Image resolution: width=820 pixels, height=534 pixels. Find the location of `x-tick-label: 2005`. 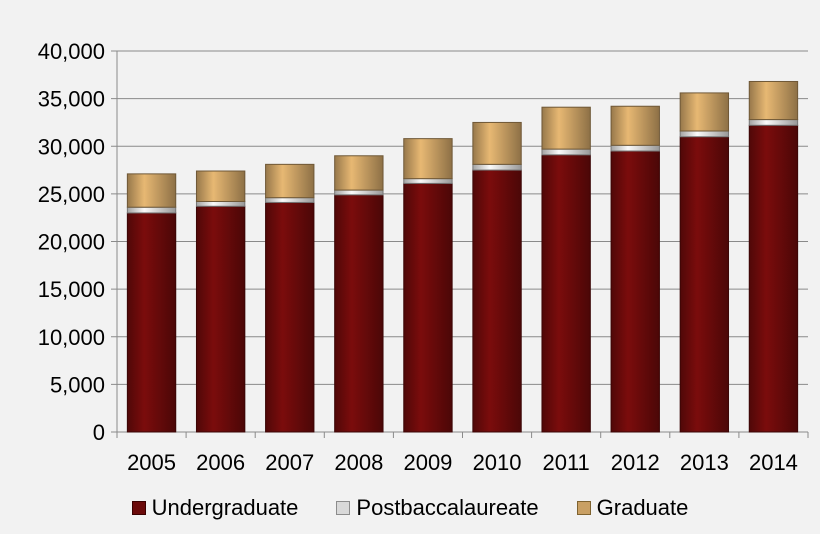

x-tick-label: 2005 is located at coordinates (151, 462).